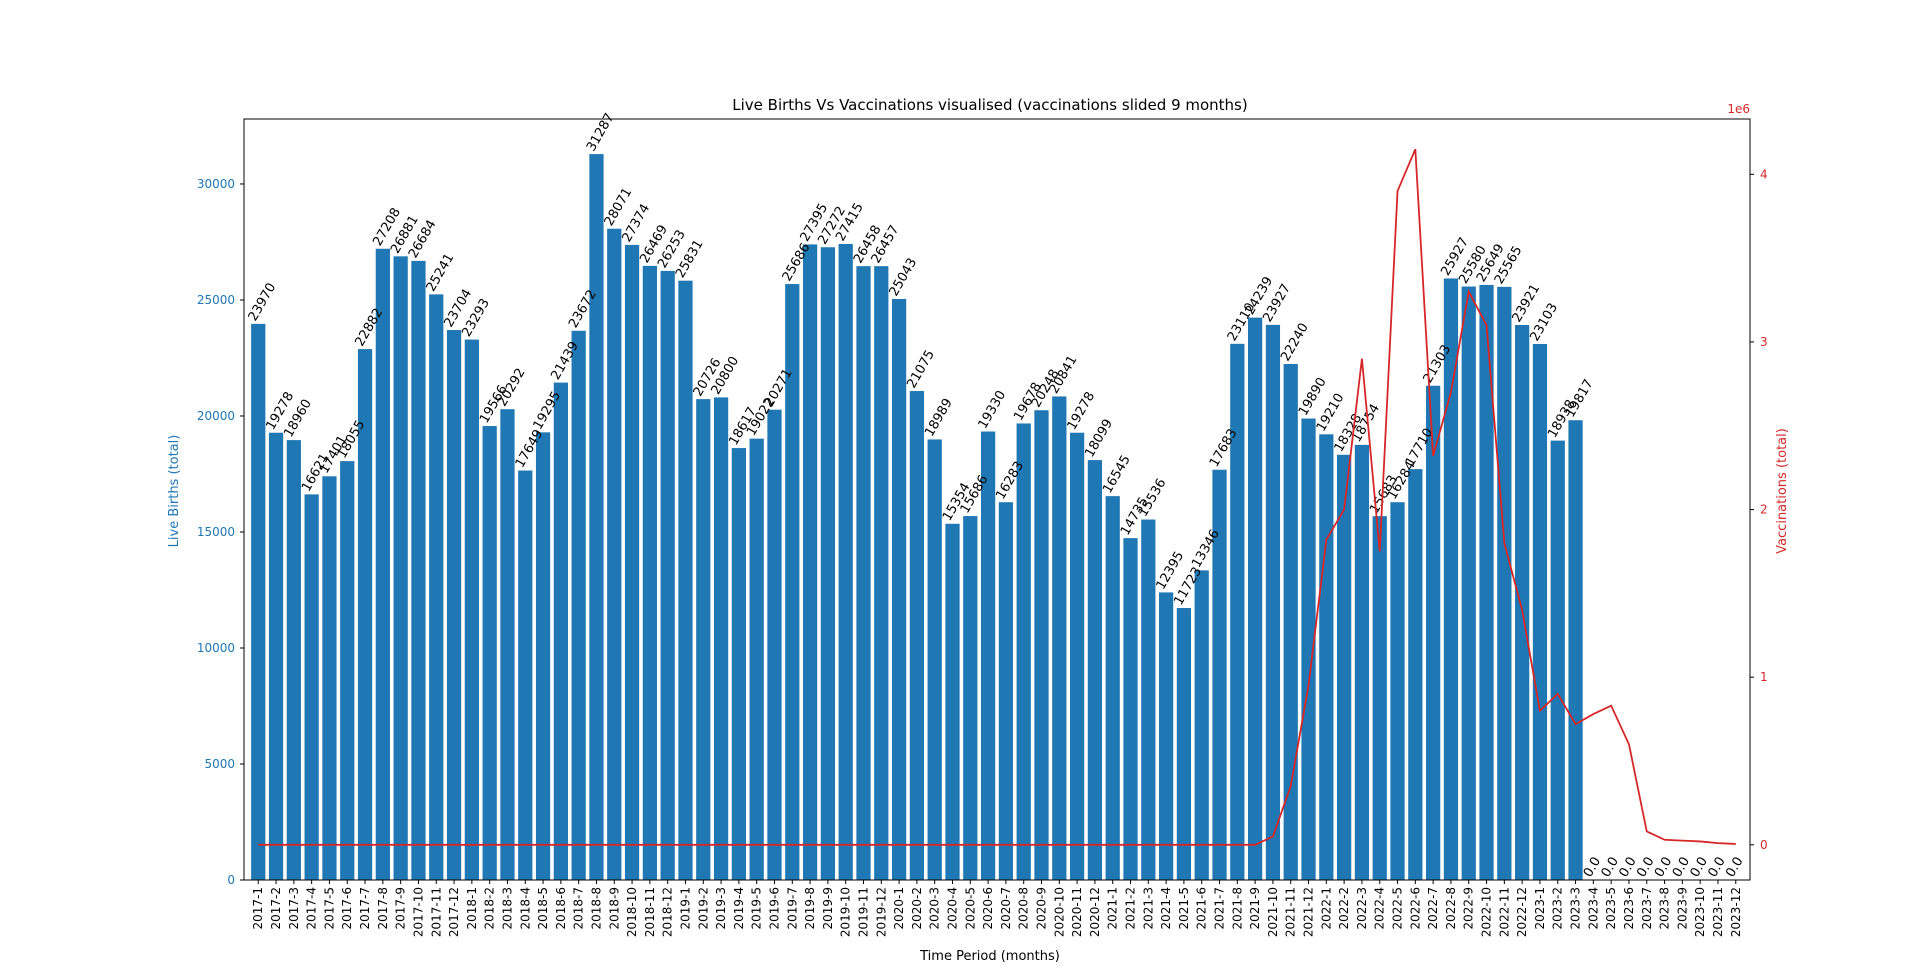 This screenshot has height=975, width=1920. What do you see at coordinates (1255, 908) in the screenshot?
I see `x-tick-label: 2021-9` at bounding box center [1255, 908].